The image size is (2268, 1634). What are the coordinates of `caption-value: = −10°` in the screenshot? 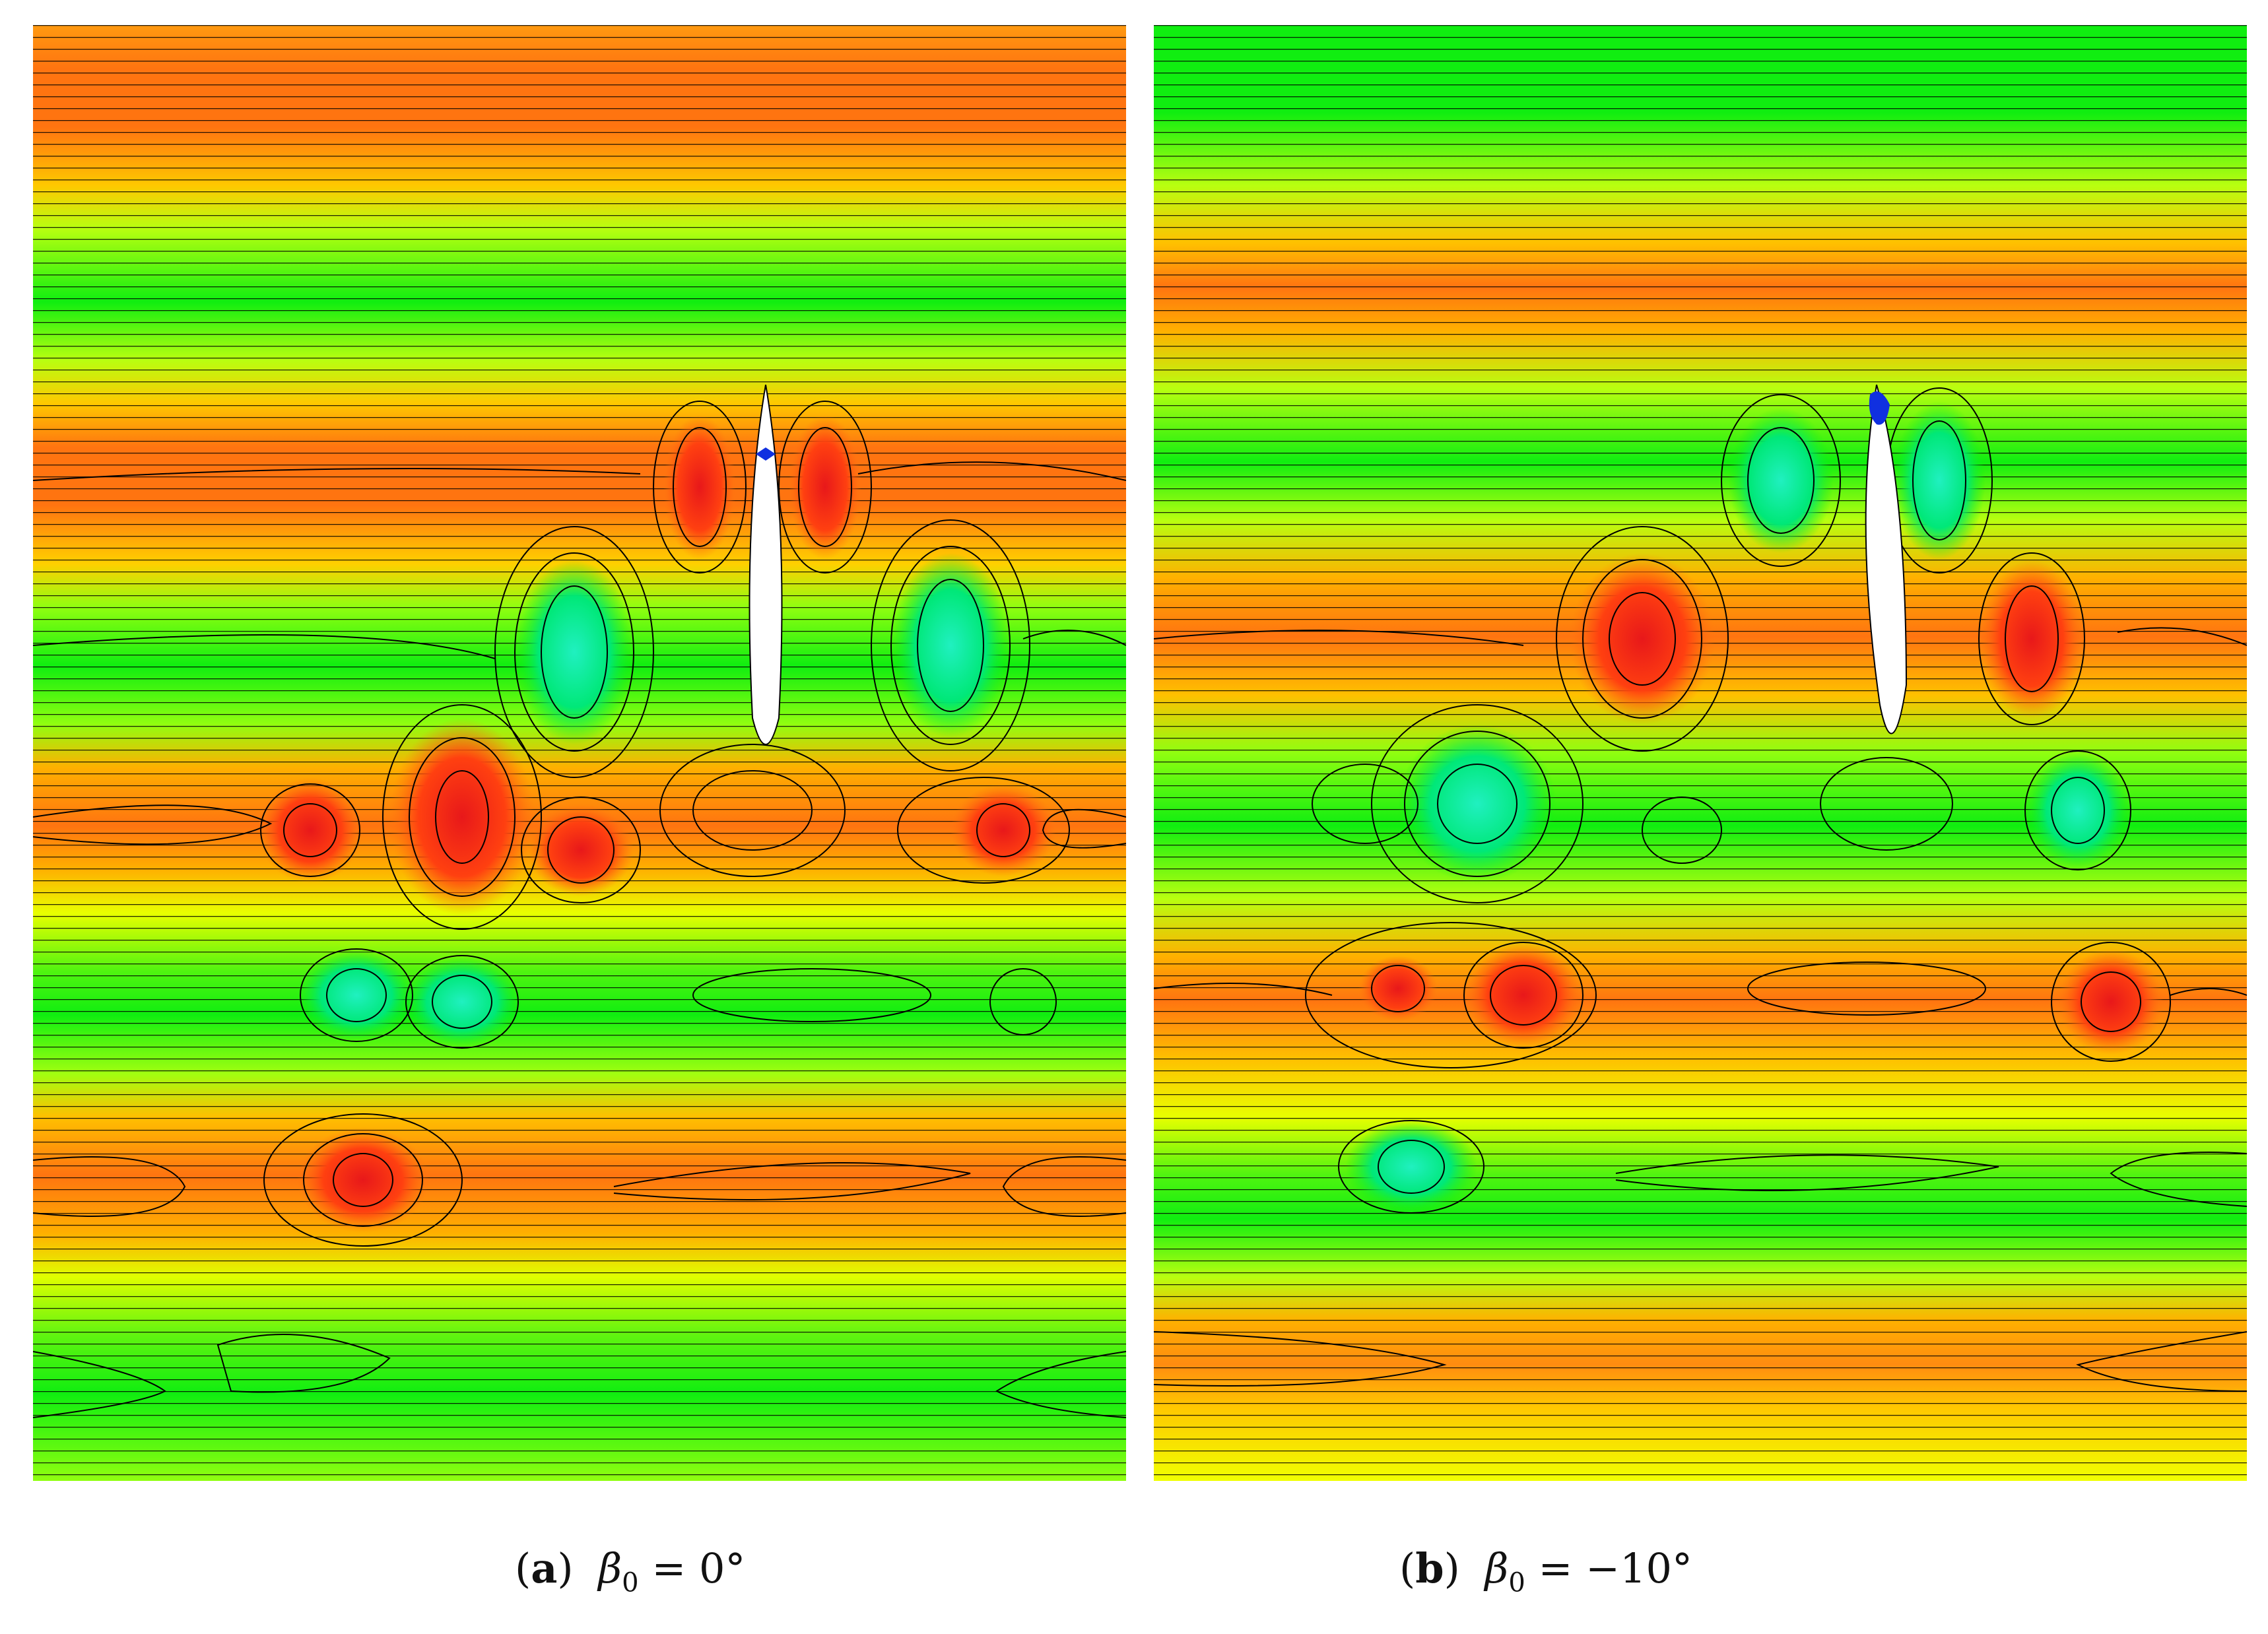 It's located at (1608, 1568).